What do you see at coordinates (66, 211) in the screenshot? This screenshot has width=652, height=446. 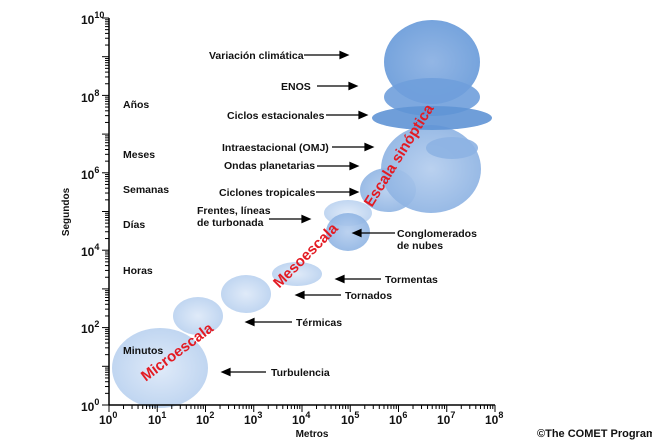 I see `y-axis-title: Segundos` at bounding box center [66, 211].